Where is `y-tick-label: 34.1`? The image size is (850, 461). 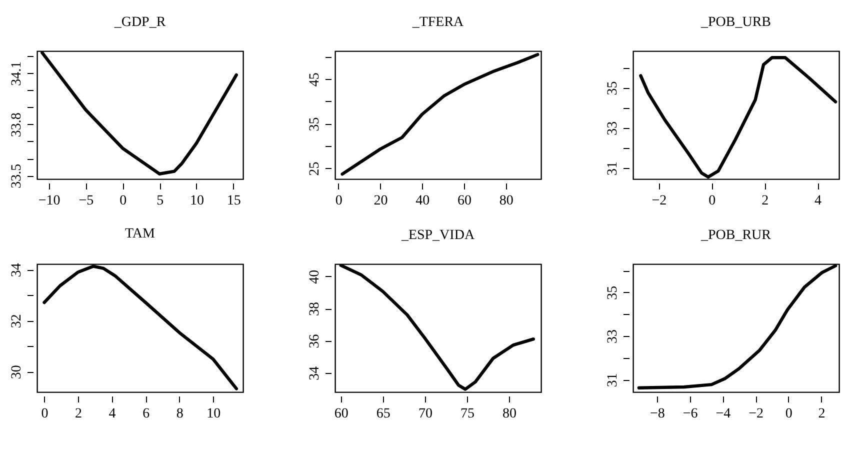
y-tick-label: 34.1 is located at coordinates (17, 73).